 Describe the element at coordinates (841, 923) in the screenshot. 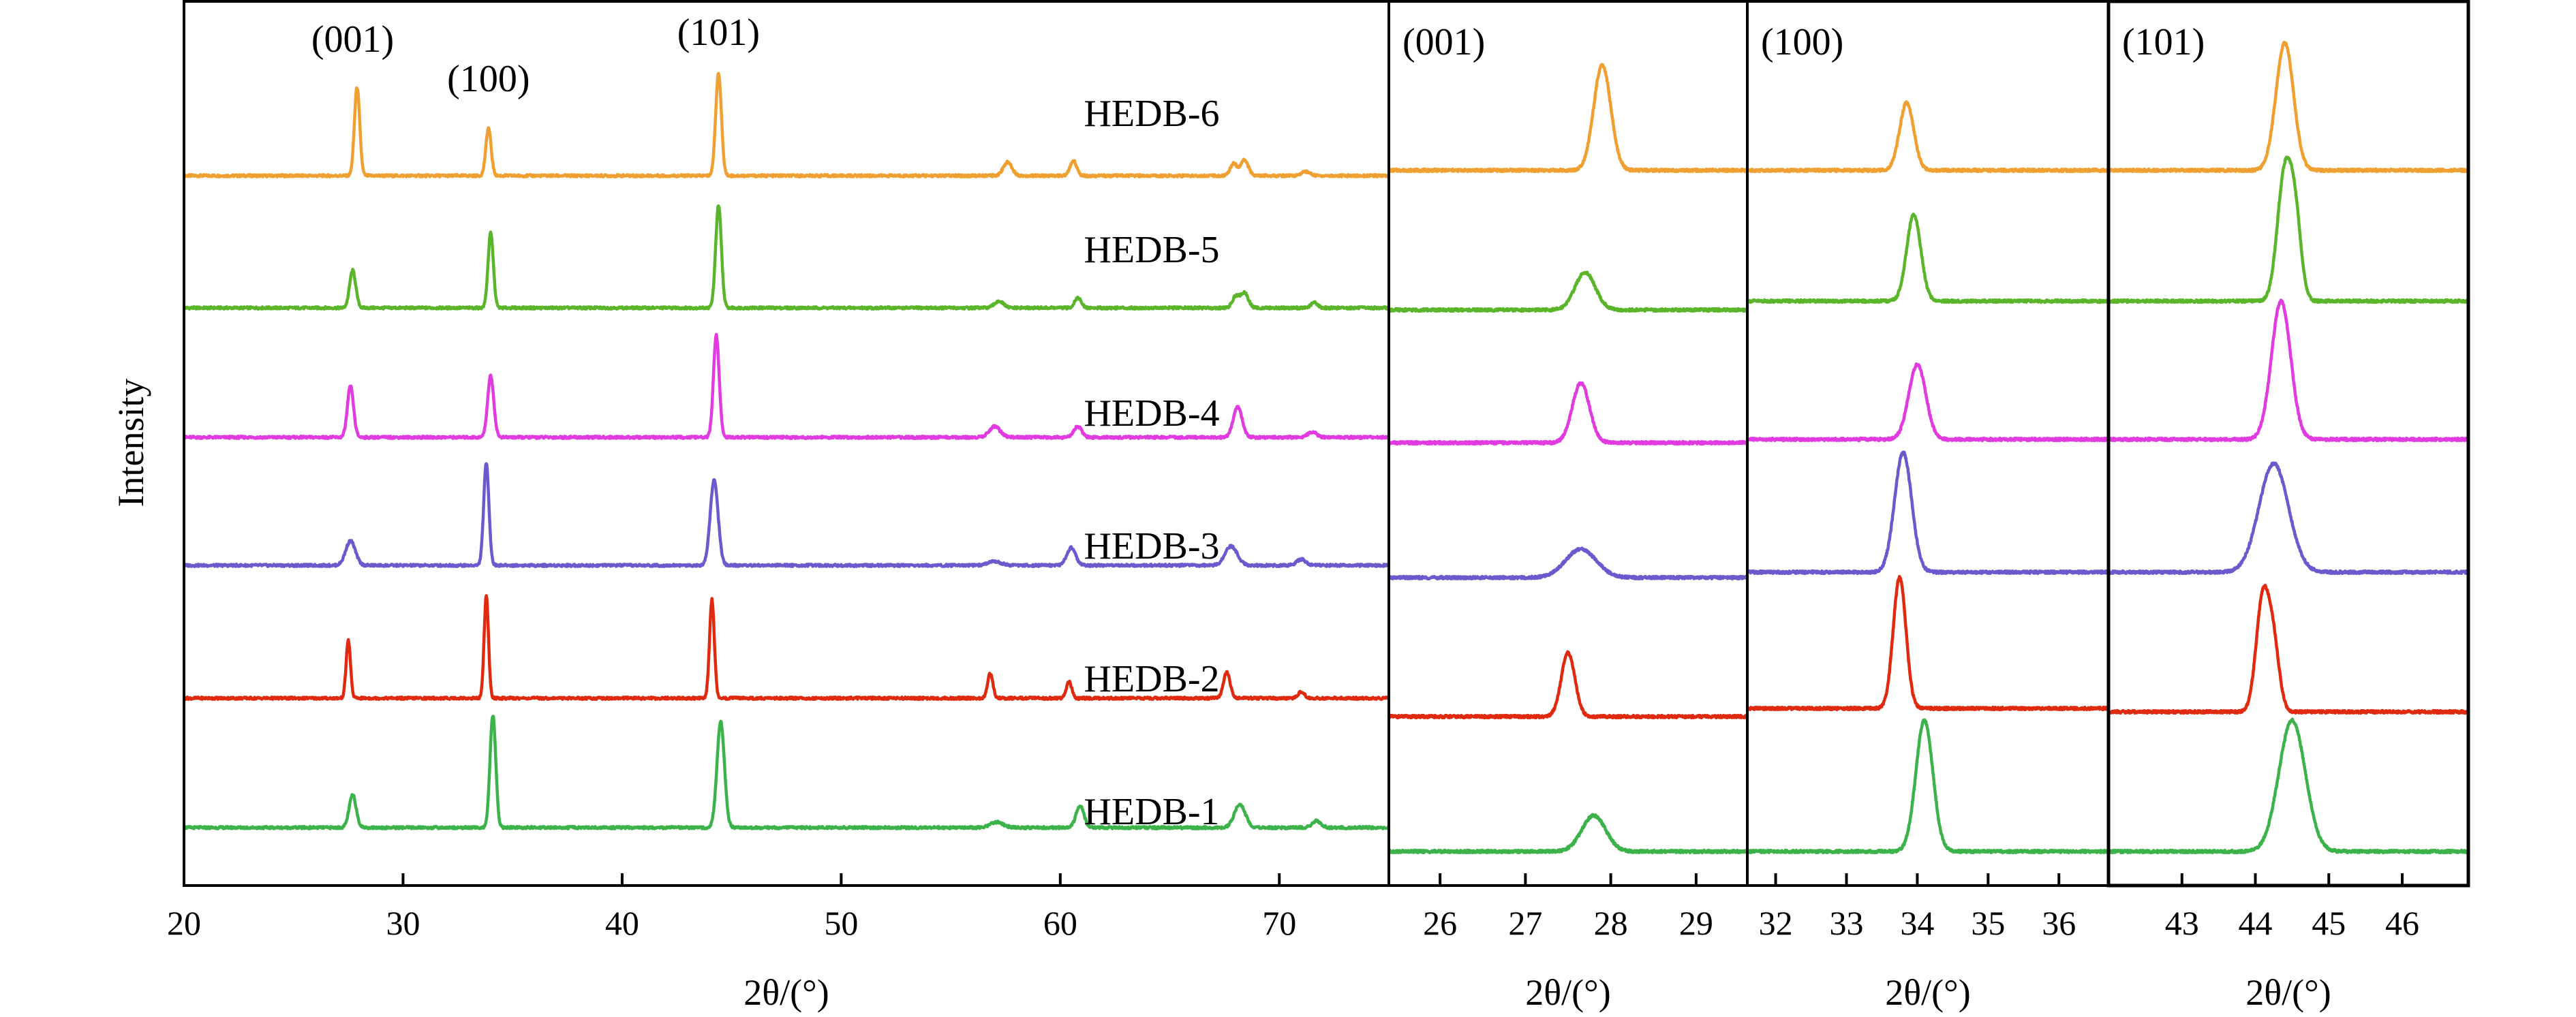

I see `x-tick-label: 50` at that location.